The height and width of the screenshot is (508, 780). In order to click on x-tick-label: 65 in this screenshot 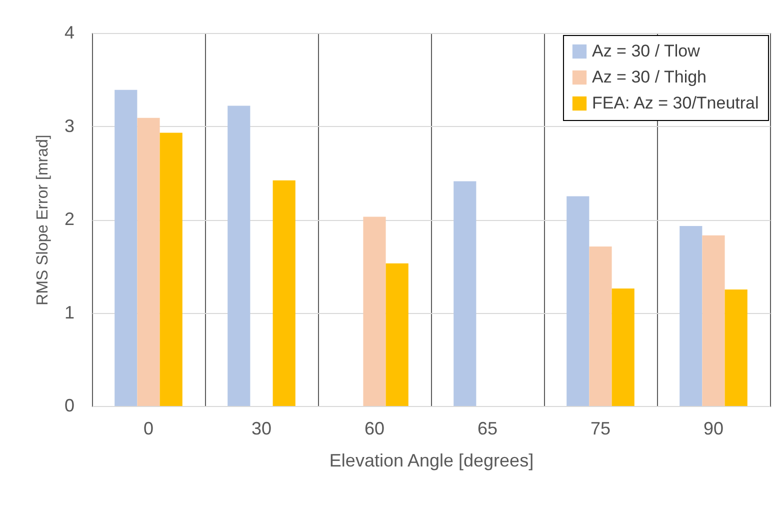, I will do `click(487, 428)`.